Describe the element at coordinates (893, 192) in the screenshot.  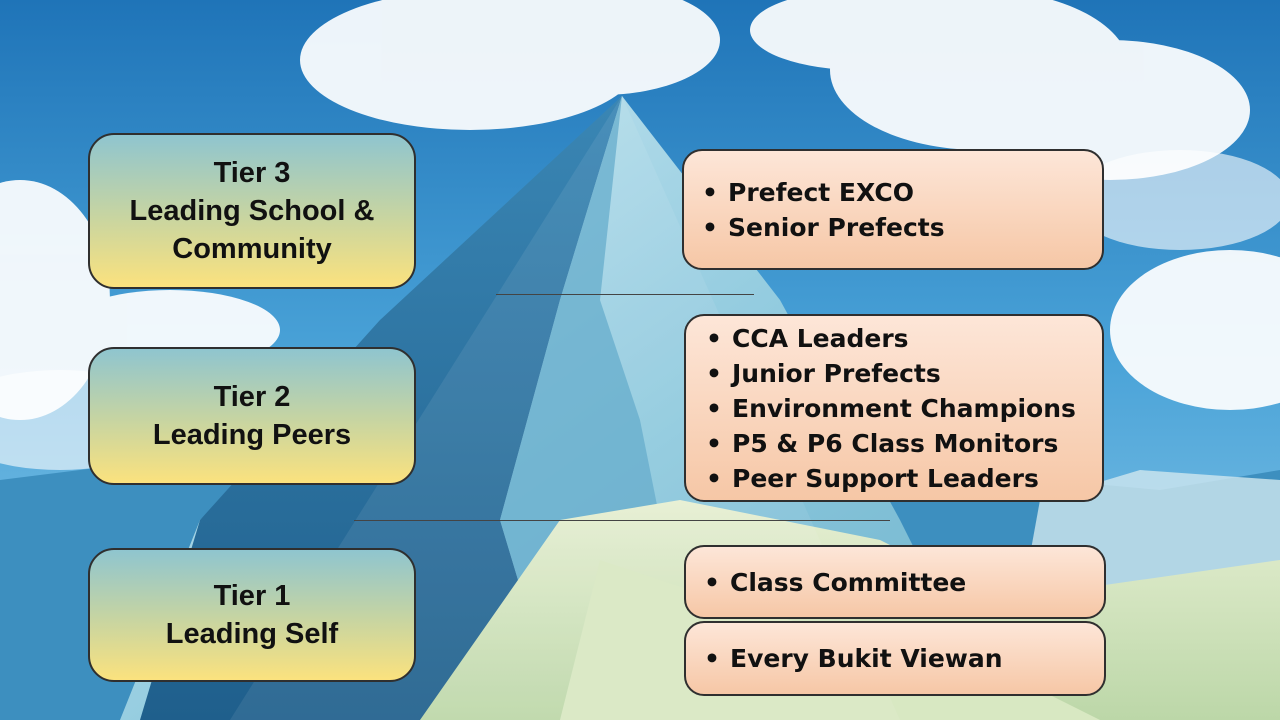
I see `role-item: Prefect EXCO` at that location.